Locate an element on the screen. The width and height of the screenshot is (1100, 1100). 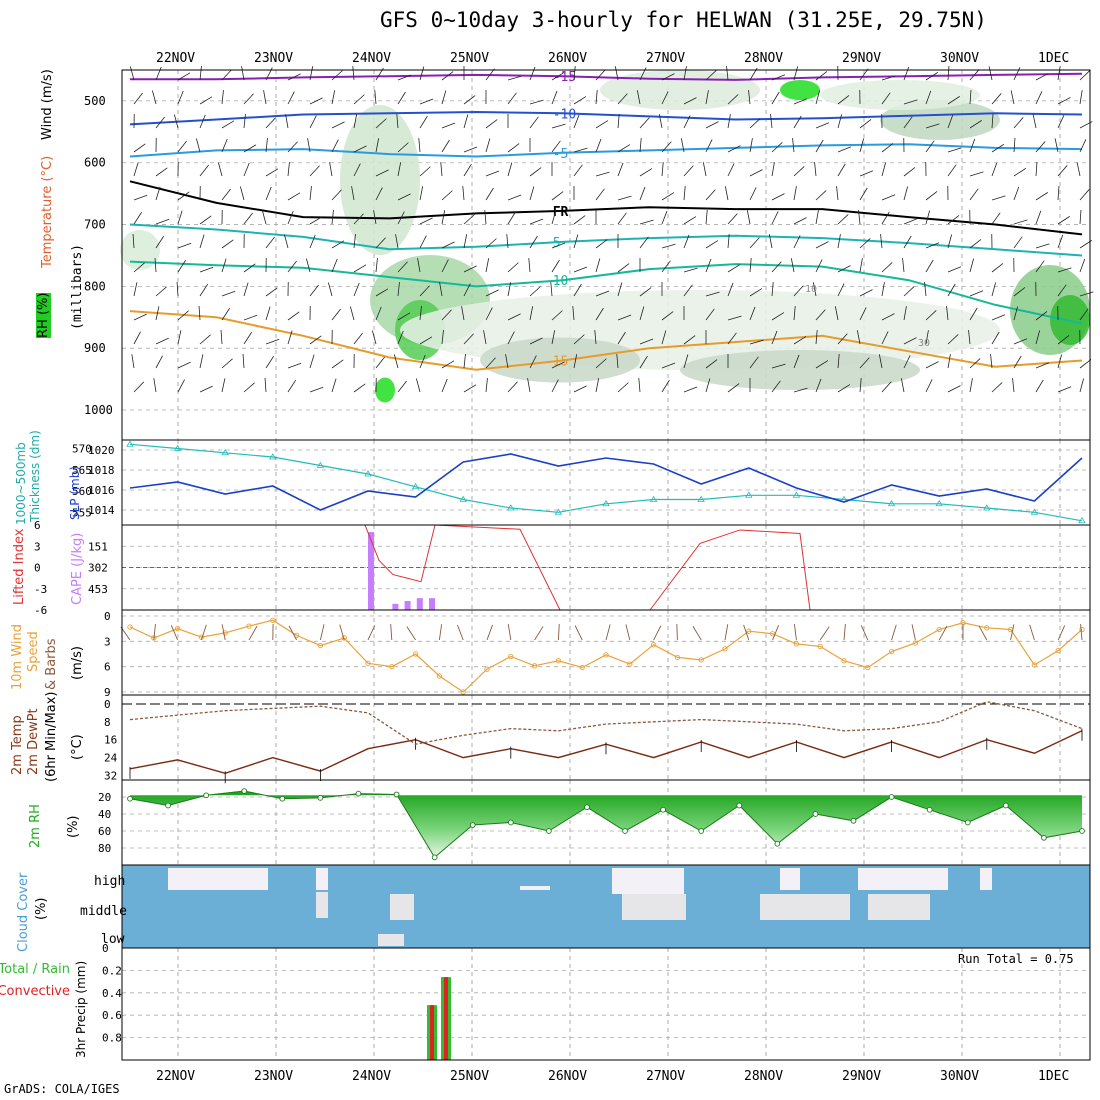
isotherm-m5 is located at coordinates (606, 150).